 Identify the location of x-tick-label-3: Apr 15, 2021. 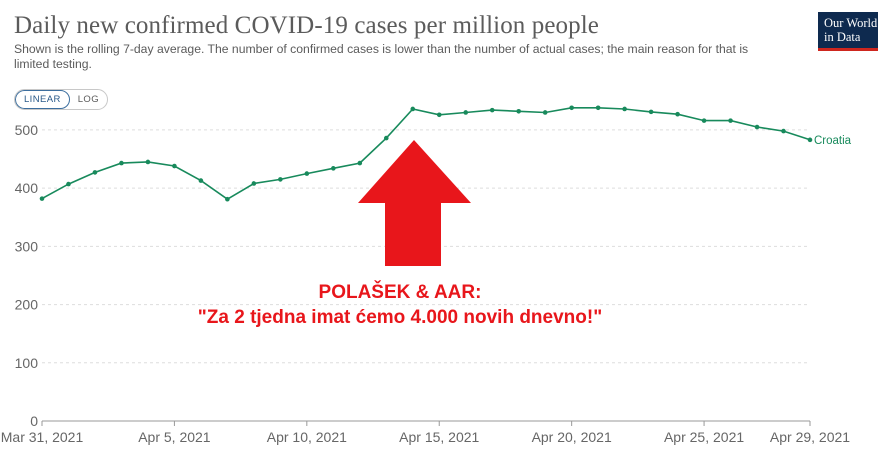
(439, 437).